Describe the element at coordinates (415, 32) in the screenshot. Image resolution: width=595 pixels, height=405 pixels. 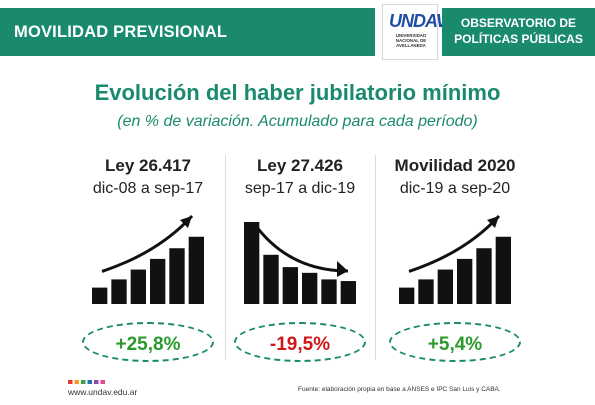
I see `undav-logo: UNDAV UNIVERSIDAD NACIONAL DE AVELLANEDA` at that location.